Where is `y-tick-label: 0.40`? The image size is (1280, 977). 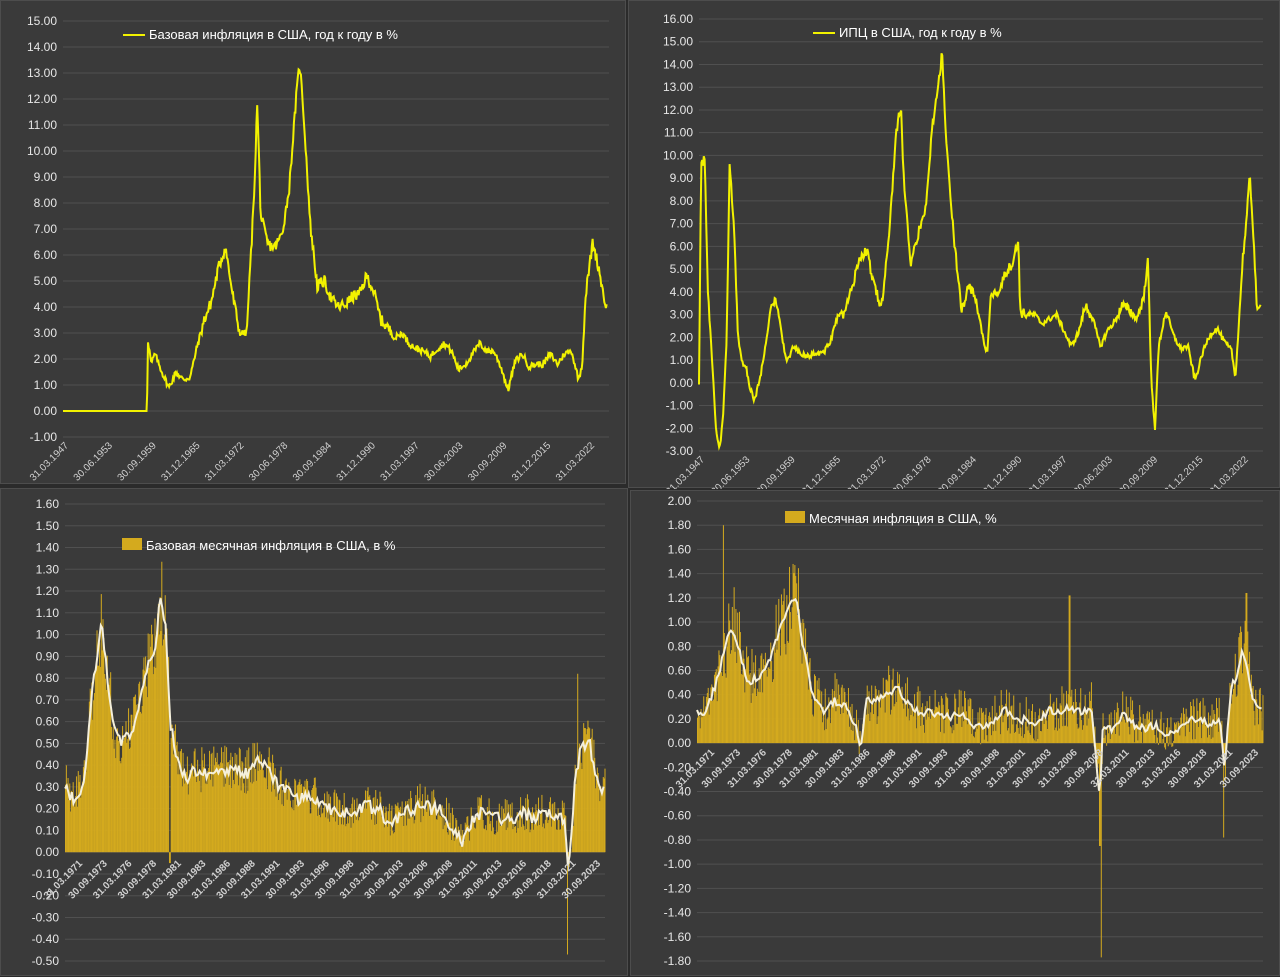
y-tick-label: 0.40 is located at coordinates (48, 765).